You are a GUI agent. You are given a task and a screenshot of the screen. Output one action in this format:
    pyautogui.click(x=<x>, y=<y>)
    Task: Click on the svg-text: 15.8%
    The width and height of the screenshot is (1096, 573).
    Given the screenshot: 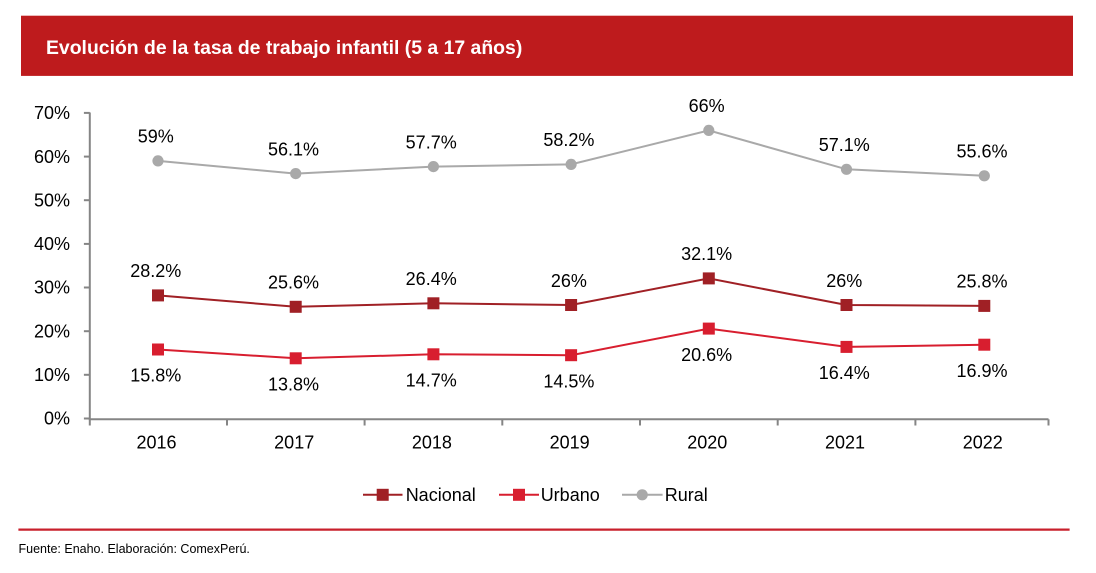 What is the action you would take?
    pyautogui.click(x=155, y=376)
    